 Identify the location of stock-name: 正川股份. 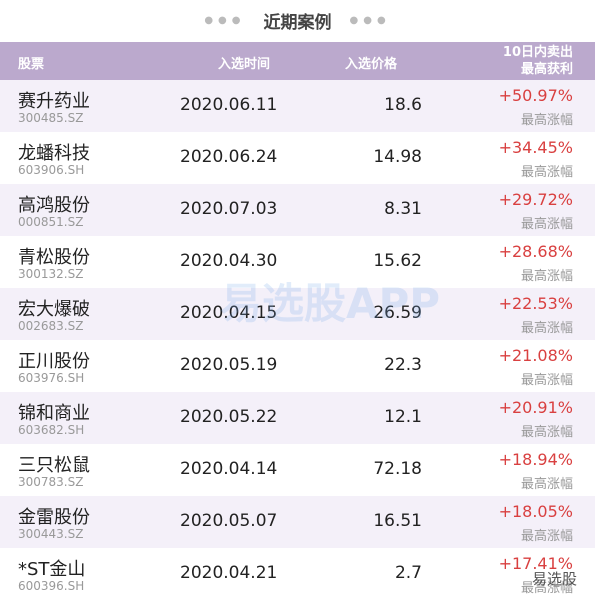
(54, 361).